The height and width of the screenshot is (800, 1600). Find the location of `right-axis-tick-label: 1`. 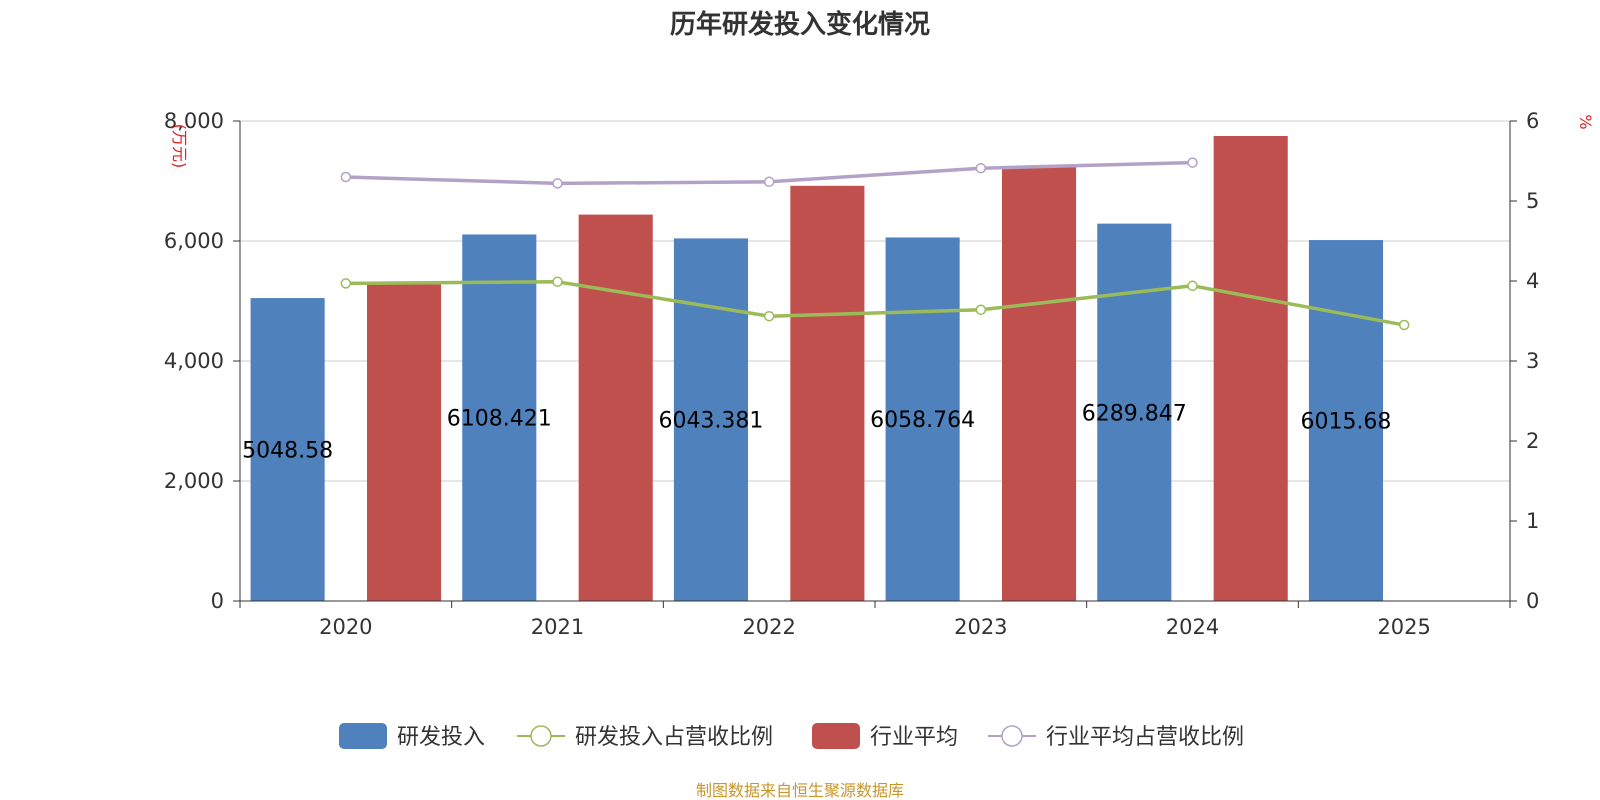

right-axis-tick-label: 1 is located at coordinates (1532, 521).